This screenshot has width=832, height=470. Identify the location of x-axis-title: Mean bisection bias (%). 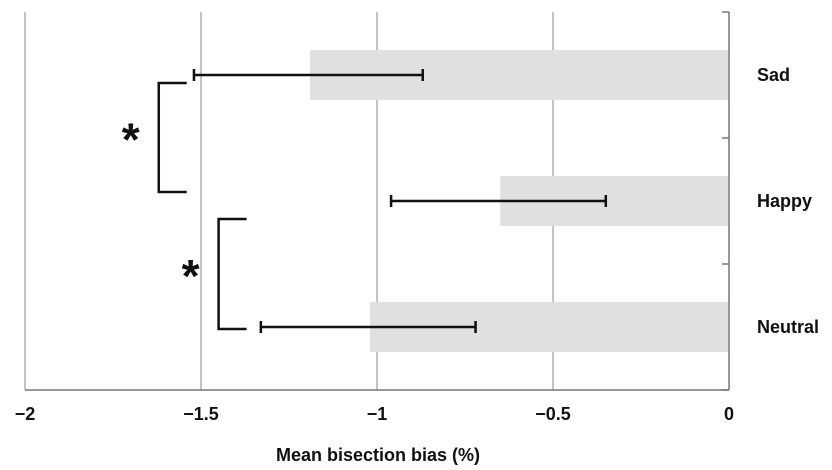
(378, 455).